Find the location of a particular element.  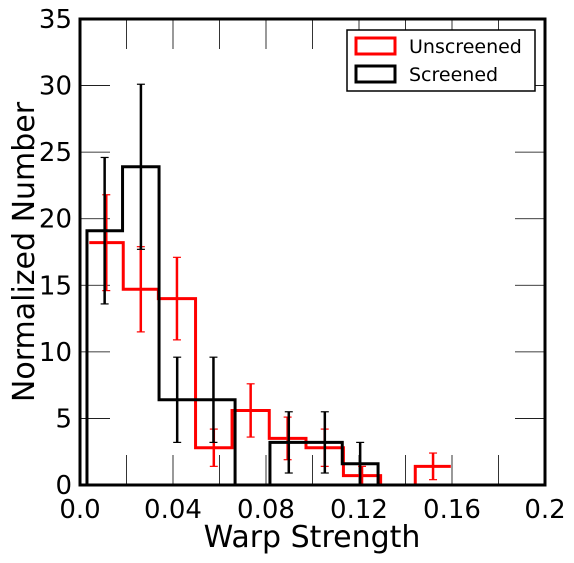

x-tick-label: 0.04 is located at coordinates (173, 510).